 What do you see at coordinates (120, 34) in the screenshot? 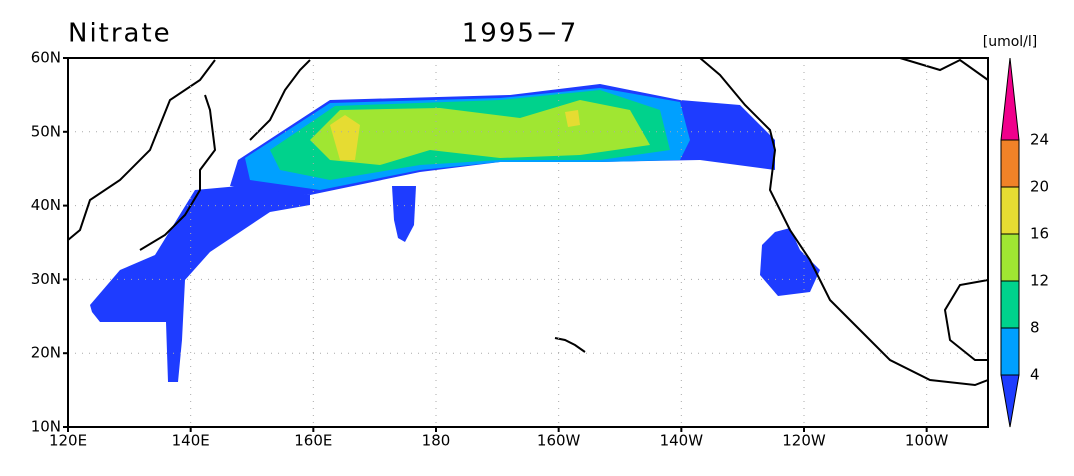
I see `title: Nitrate` at bounding box center [120, 34].